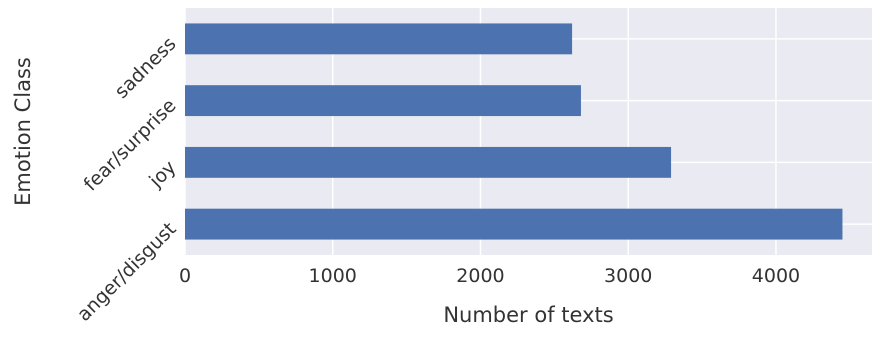 This screenshot has height=337, width=882. Describe the element at coordinates (528, 315) in the screenshot. I see `x-axis-title: Number of texts` at that location.